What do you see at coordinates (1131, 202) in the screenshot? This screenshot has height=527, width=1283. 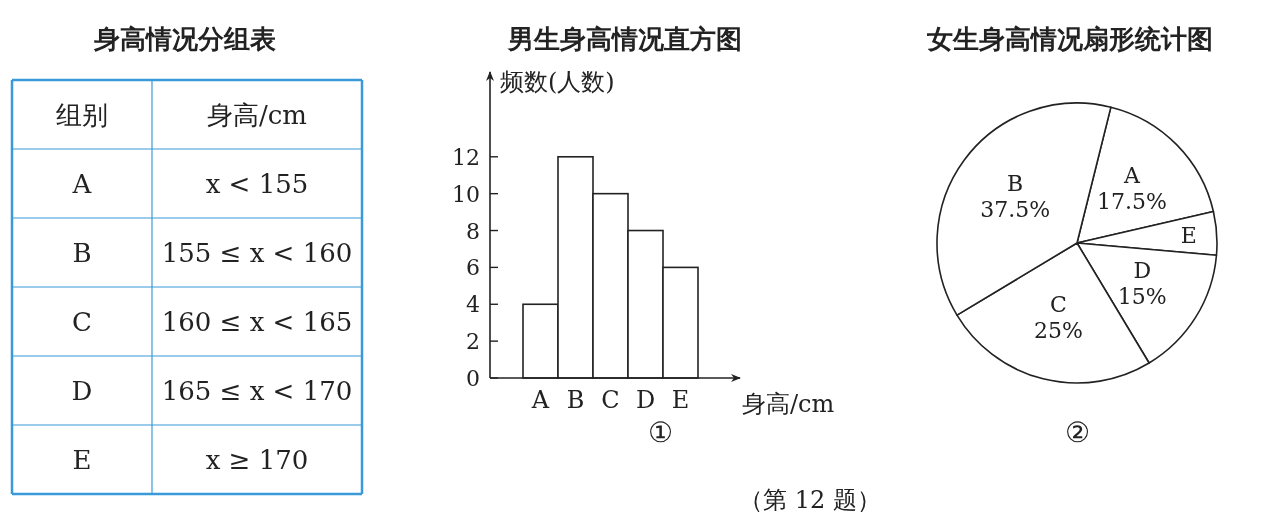 I see `data-label: 17.5%` at bounding box center [1131, 202].